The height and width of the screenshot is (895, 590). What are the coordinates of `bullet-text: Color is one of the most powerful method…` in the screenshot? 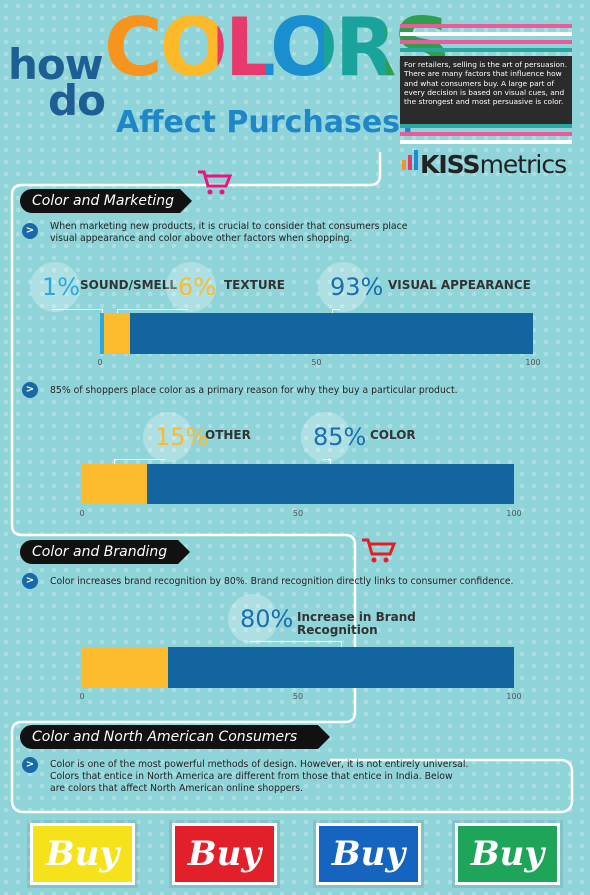 It's located at (259, 777).